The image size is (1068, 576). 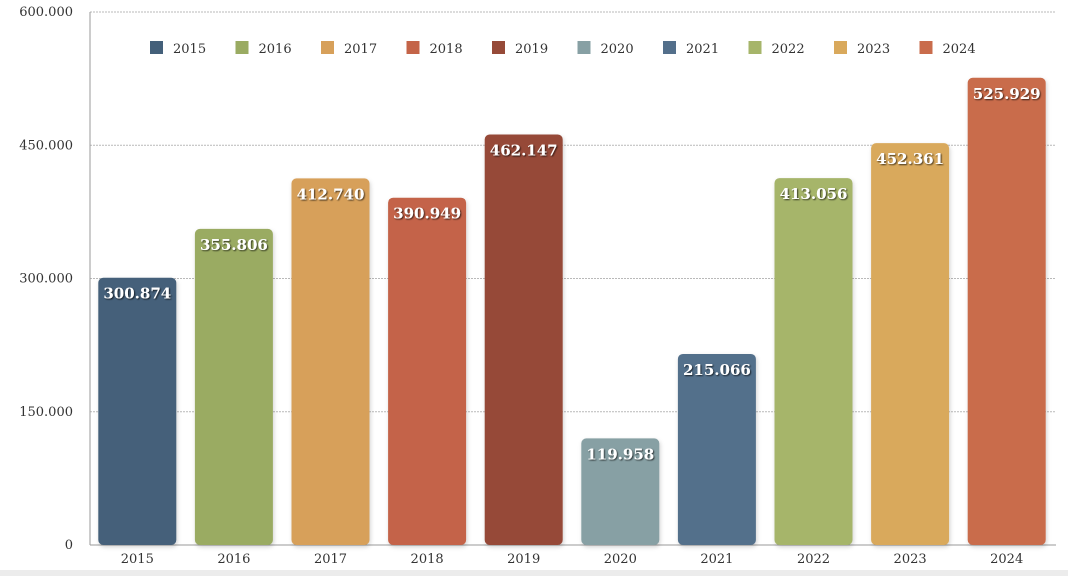 I want to click on y-axis-ticks: 0 150.000 300.000 450.000 600.000, so click(x=46, y=279).